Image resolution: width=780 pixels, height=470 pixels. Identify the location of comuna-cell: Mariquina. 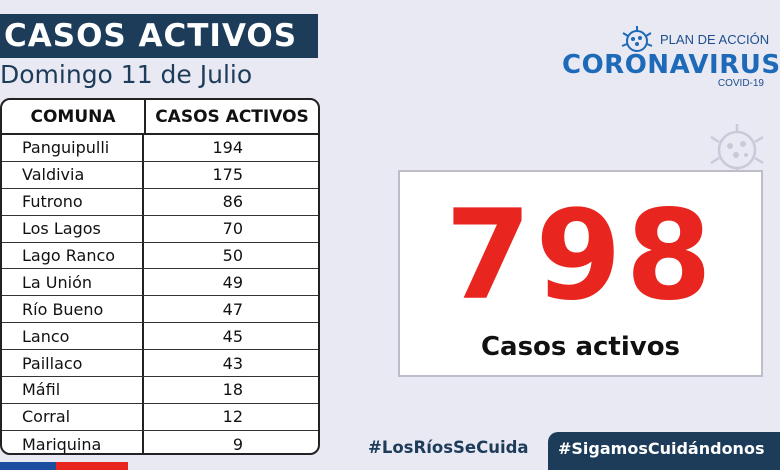
(73, 441).